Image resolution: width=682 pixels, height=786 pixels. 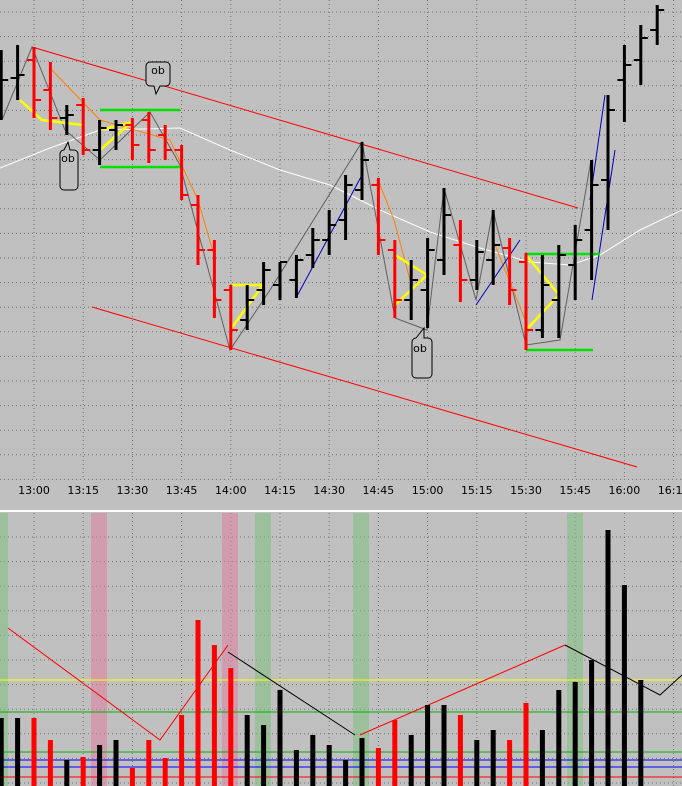 What do you see at coordinates (379, 490) in the screenshot?
I see `x-tick-label: 14:45` at bounding box center [379, 490].